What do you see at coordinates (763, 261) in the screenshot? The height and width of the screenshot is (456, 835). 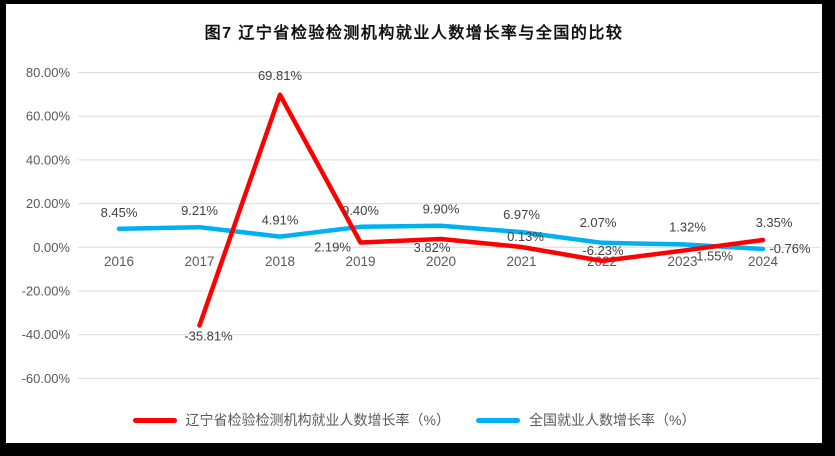 I see `x-axis-label: 2024` at bounding box center [763, 261].